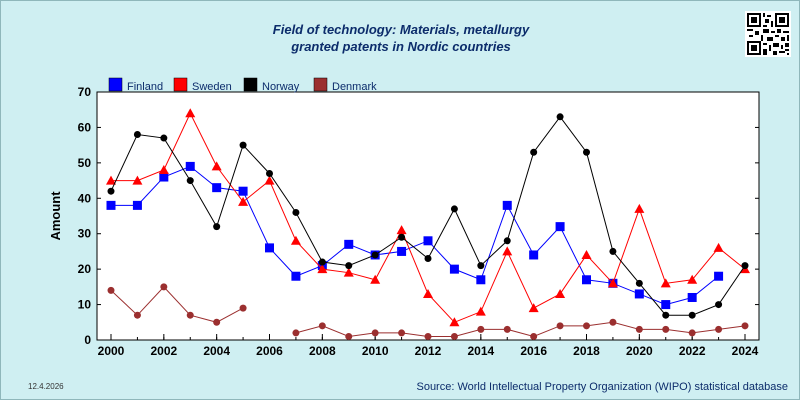 The height and width of the screenshot is (400, 800). Describe the element at coordinates (322, 351) in the screenshot. I see `x-tick-label: 2008` at that location.